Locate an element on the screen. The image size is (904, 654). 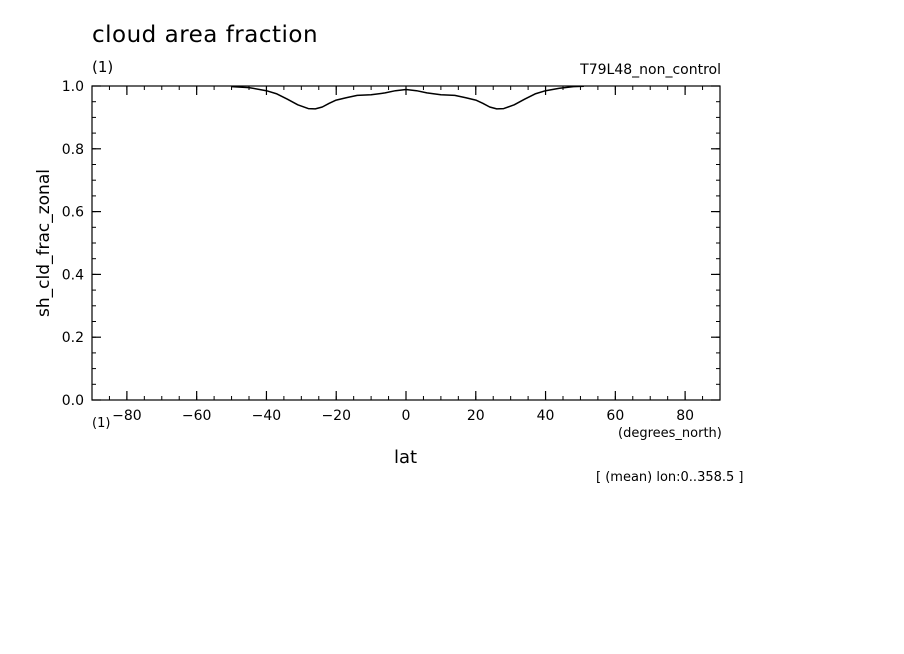
chart-title: cloud area fraction is located at coordinates (205, 35).